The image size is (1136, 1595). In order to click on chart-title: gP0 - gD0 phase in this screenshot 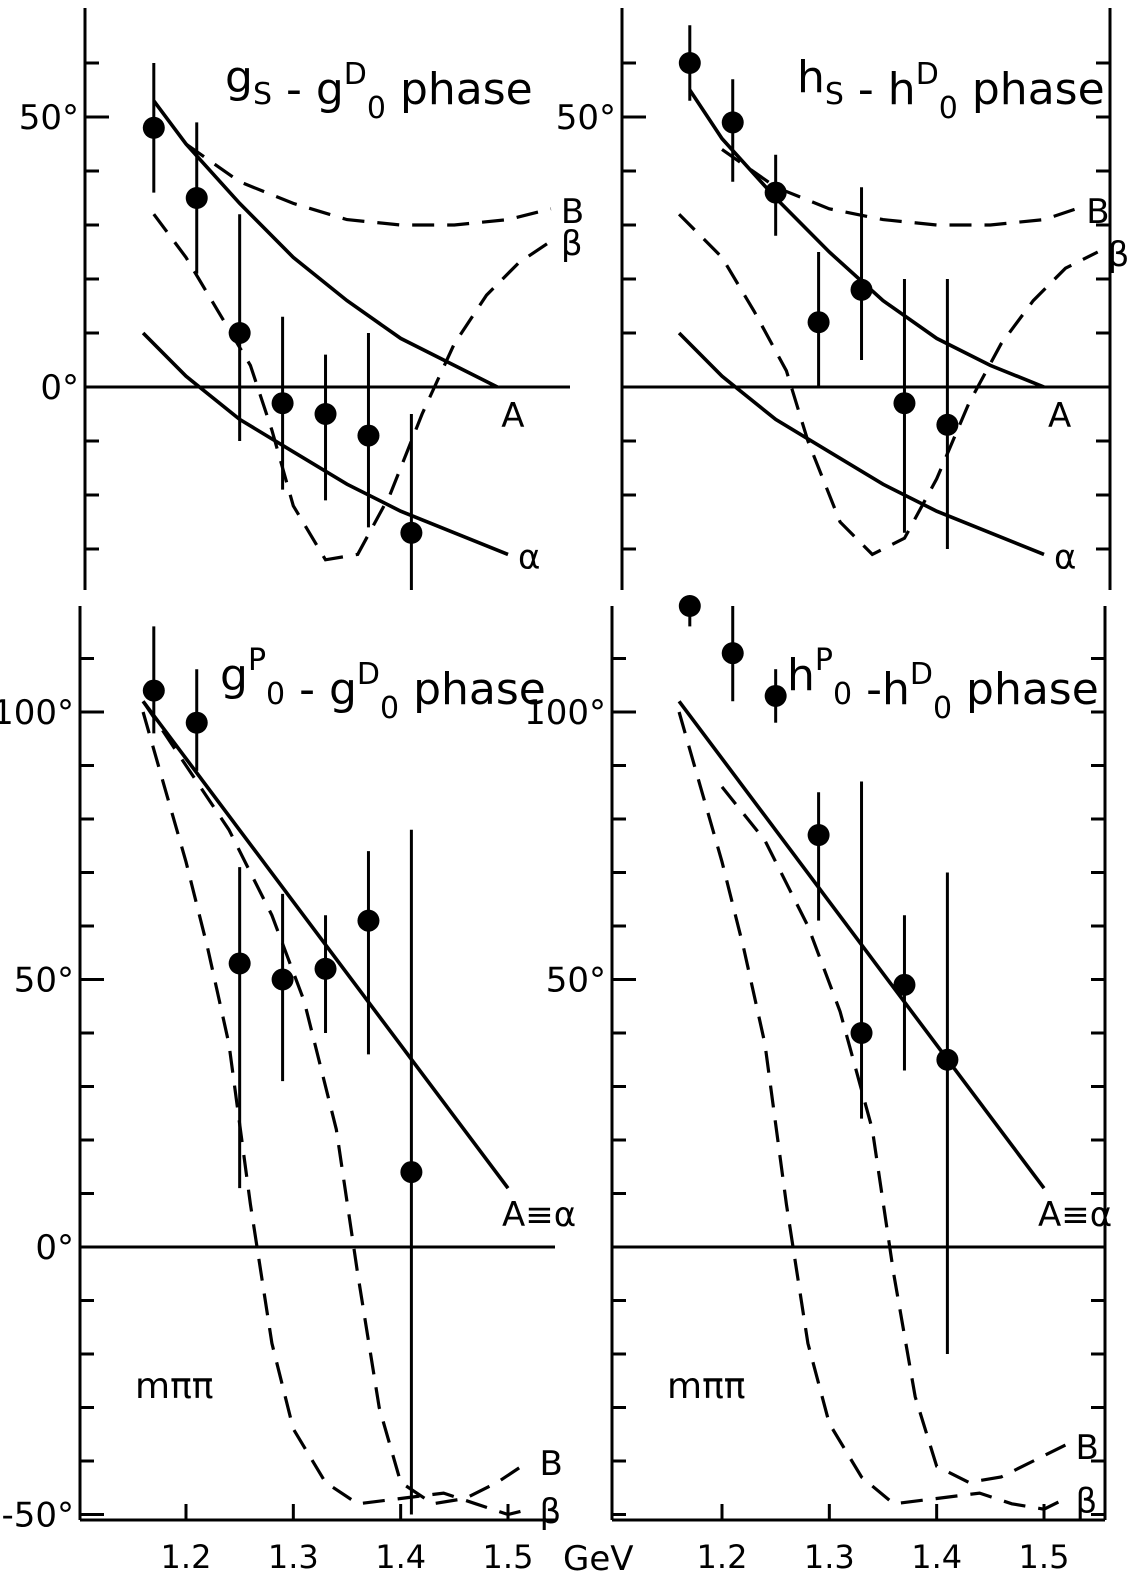, I will do `click(383, 684)`.